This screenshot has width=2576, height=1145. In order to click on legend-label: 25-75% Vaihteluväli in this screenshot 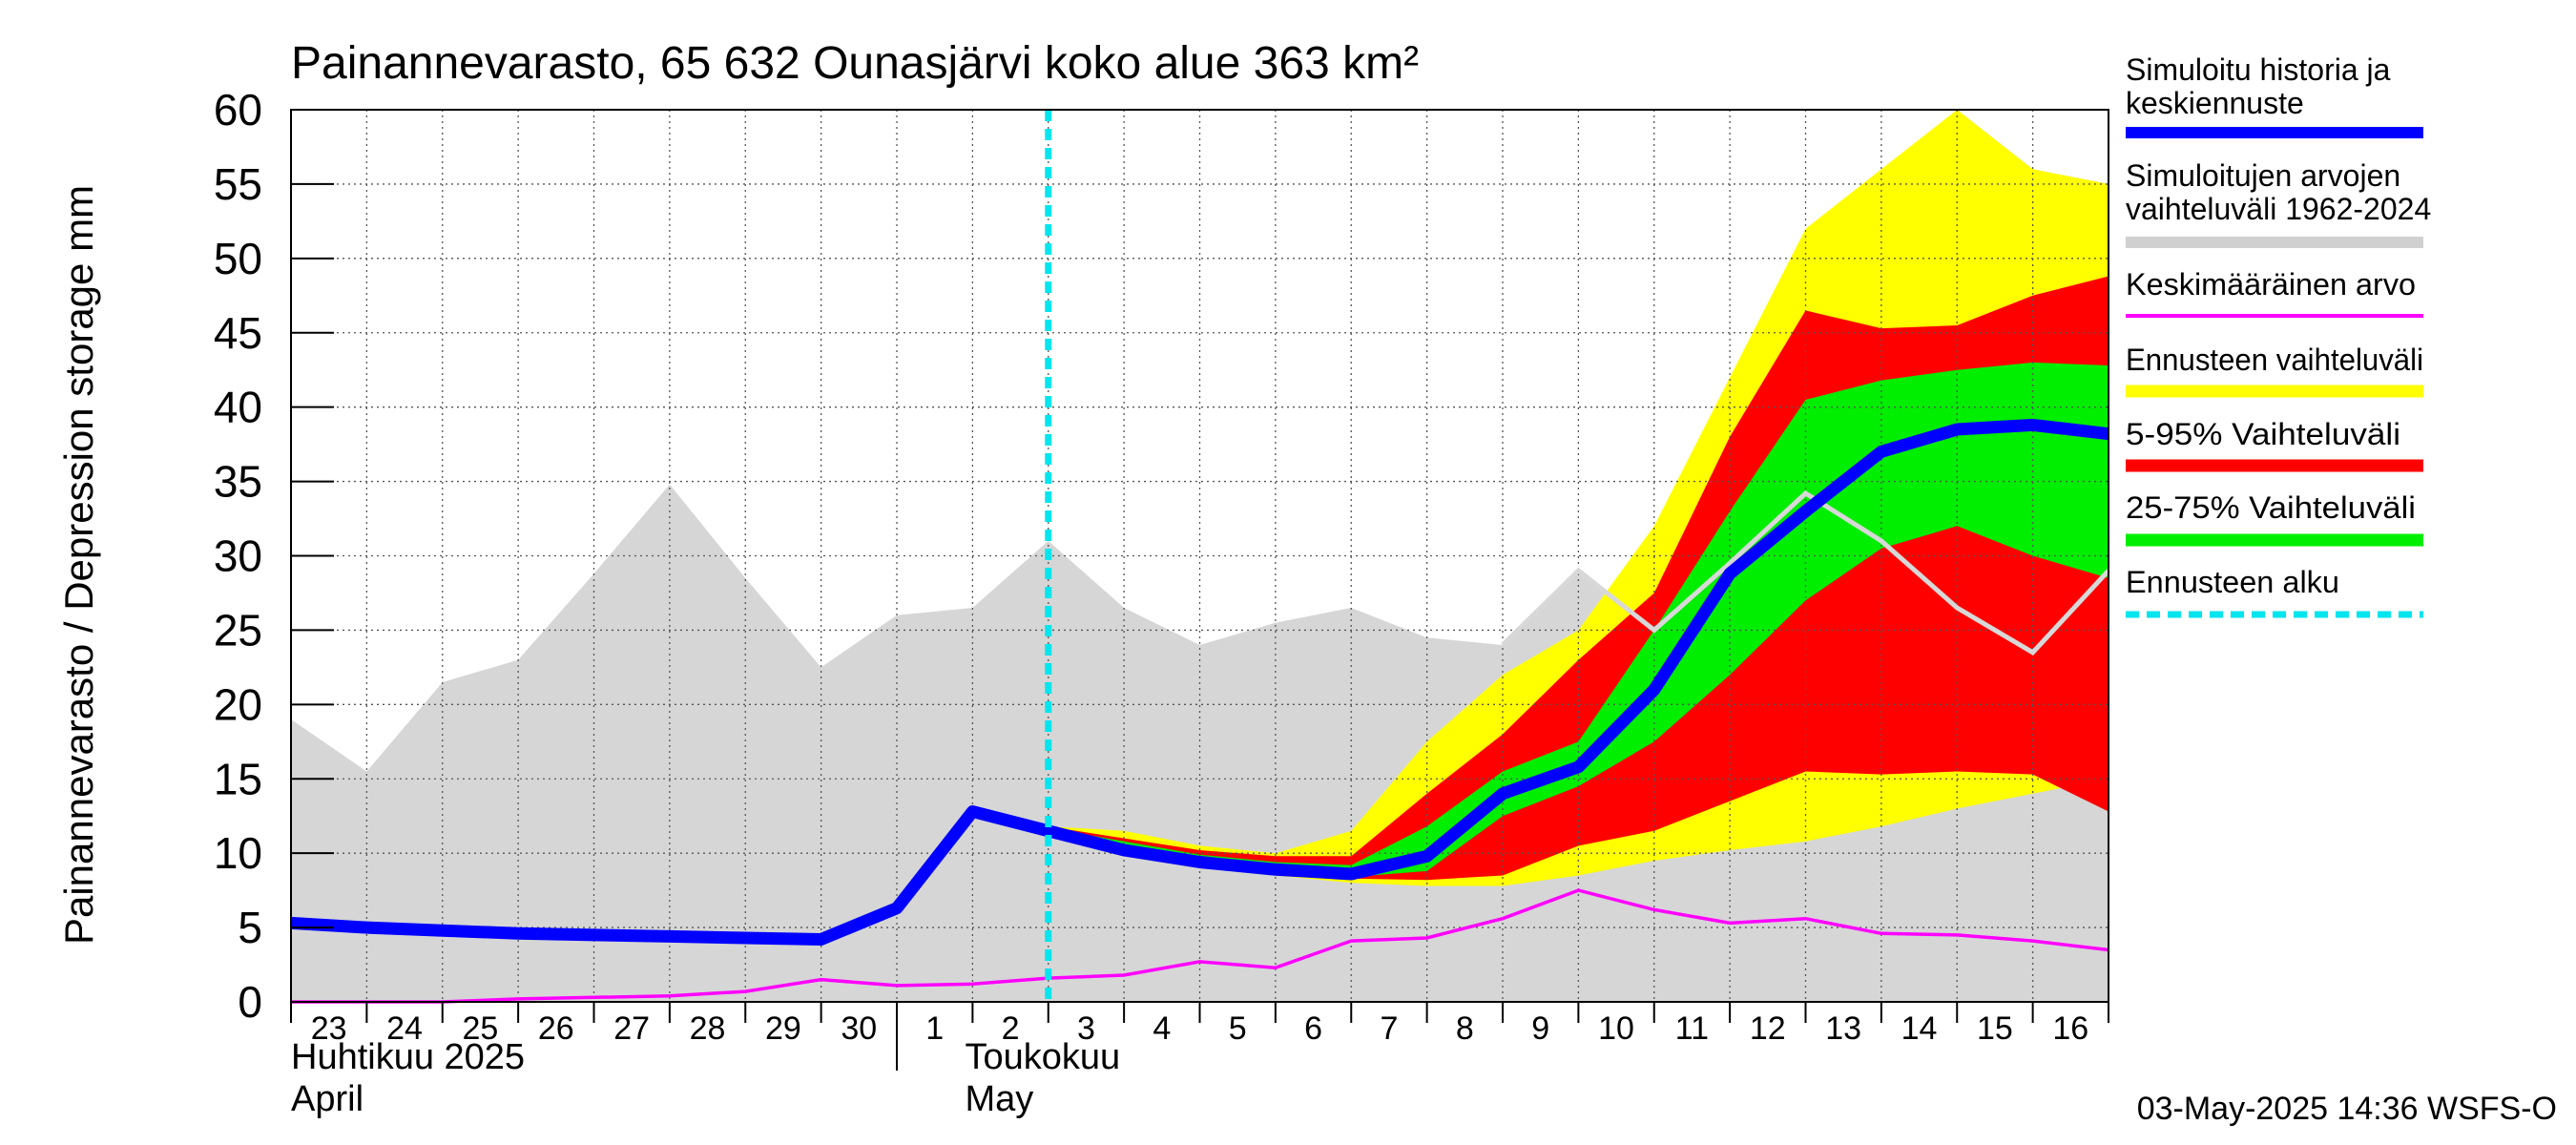, I will do `click(2271, 508)`.